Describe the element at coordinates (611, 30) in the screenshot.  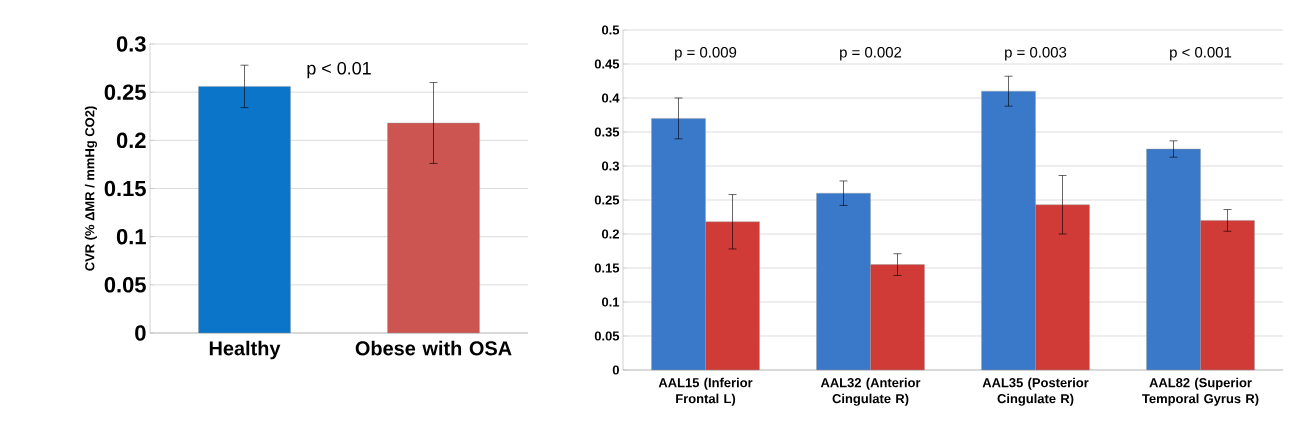
I see `y-tick-label: 0.5` at that location.